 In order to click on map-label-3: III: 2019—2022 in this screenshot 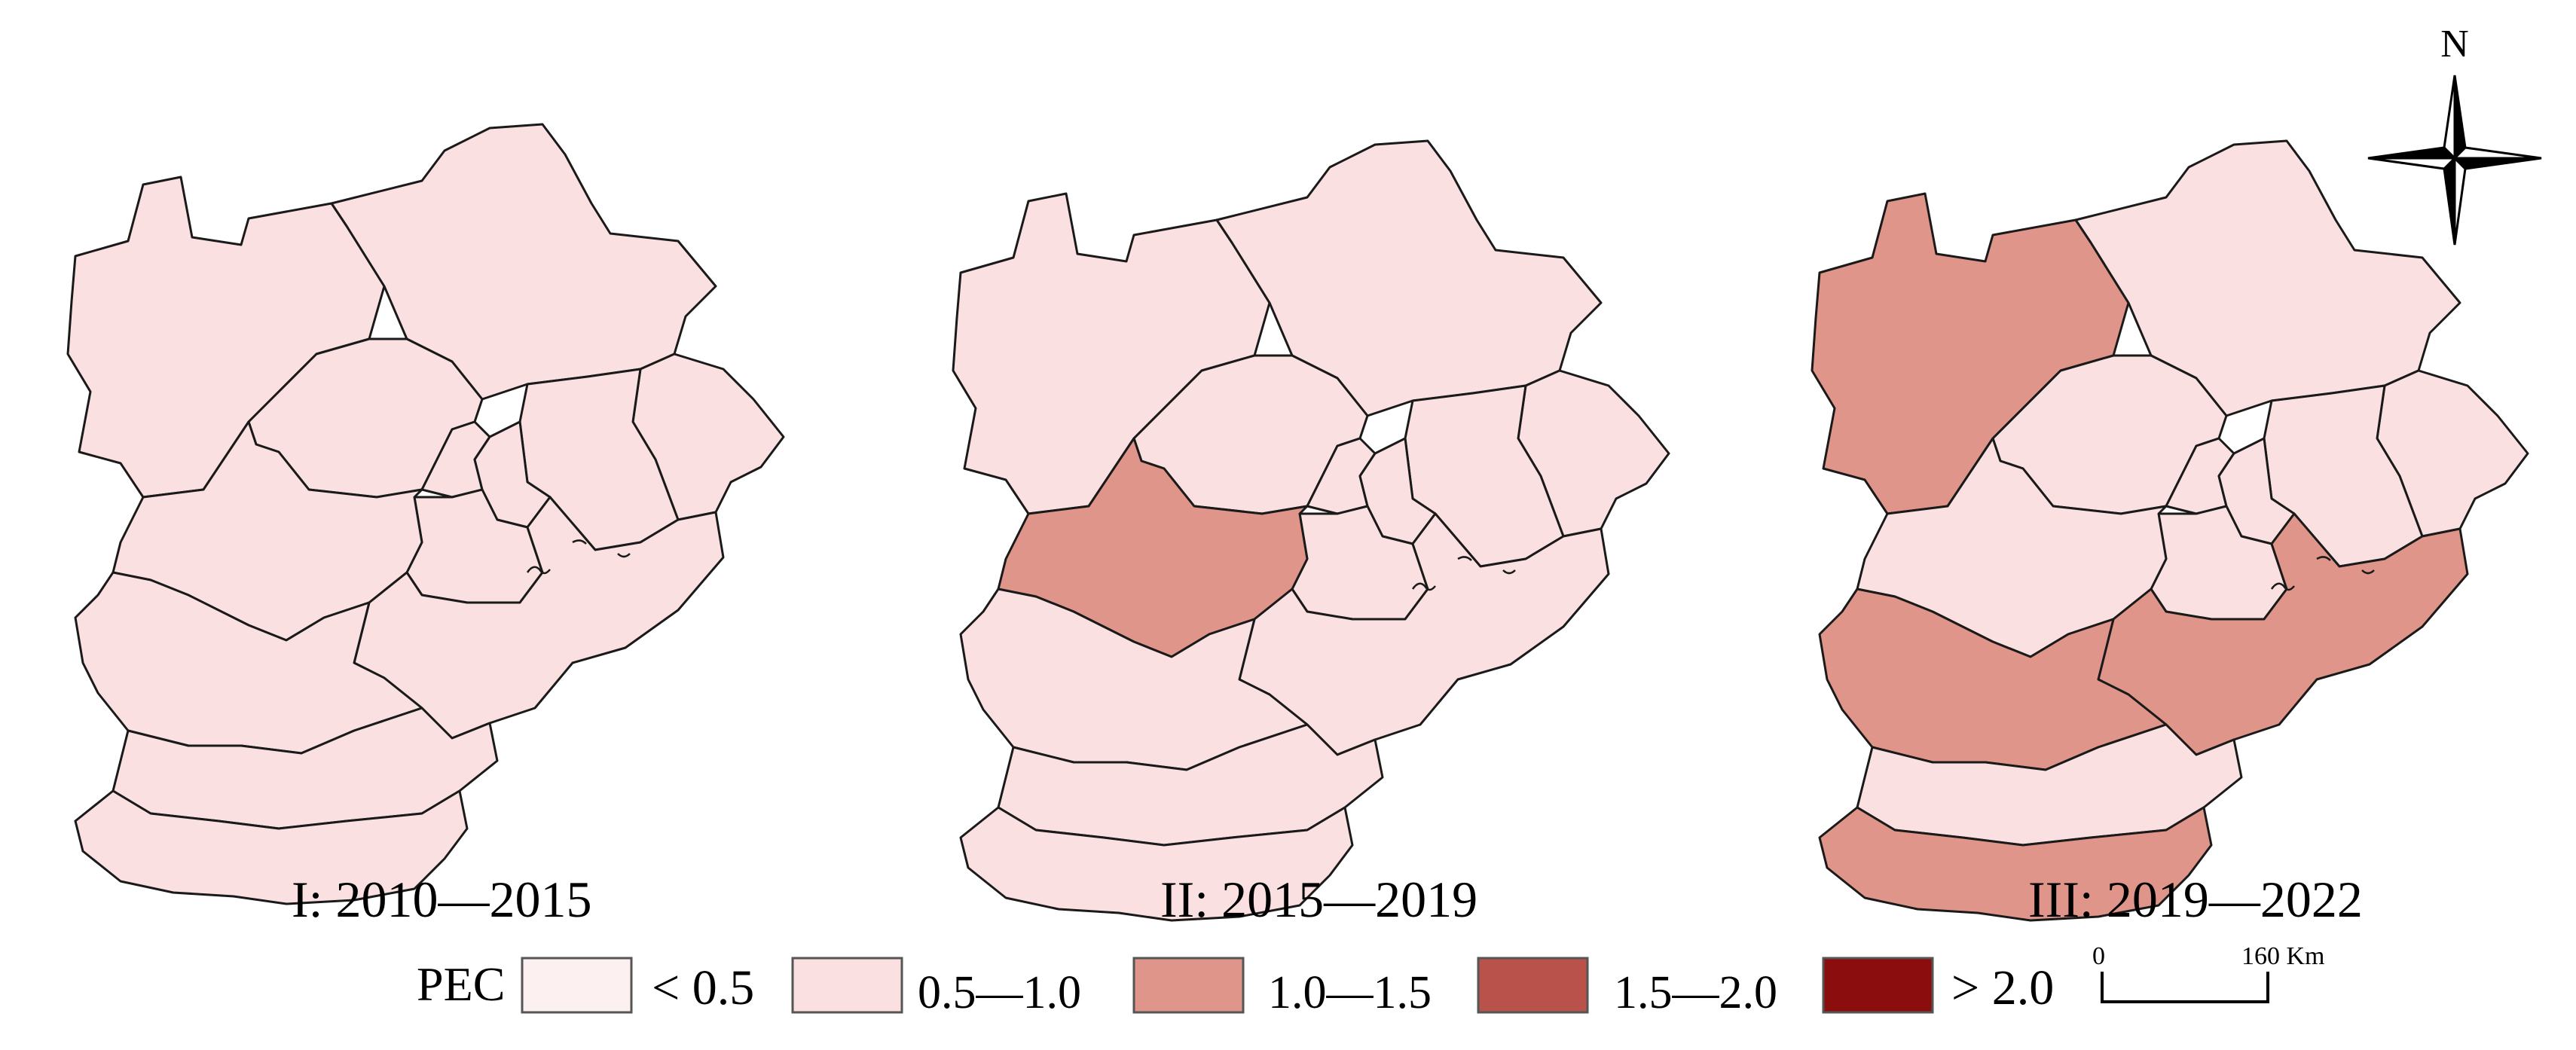, I will do `click(2195, 899)`.